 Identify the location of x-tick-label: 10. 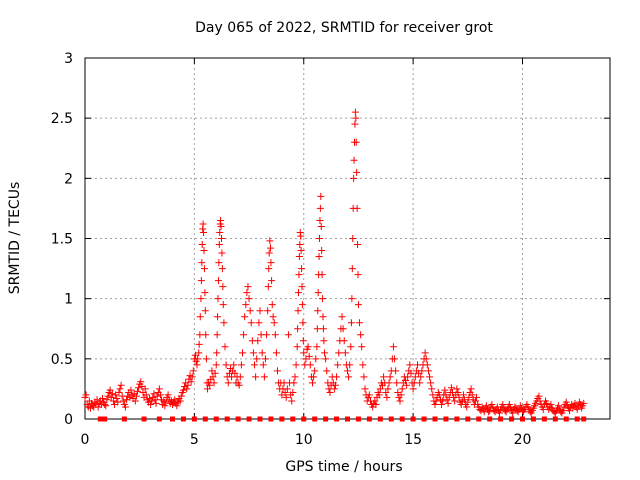
(304, 440).